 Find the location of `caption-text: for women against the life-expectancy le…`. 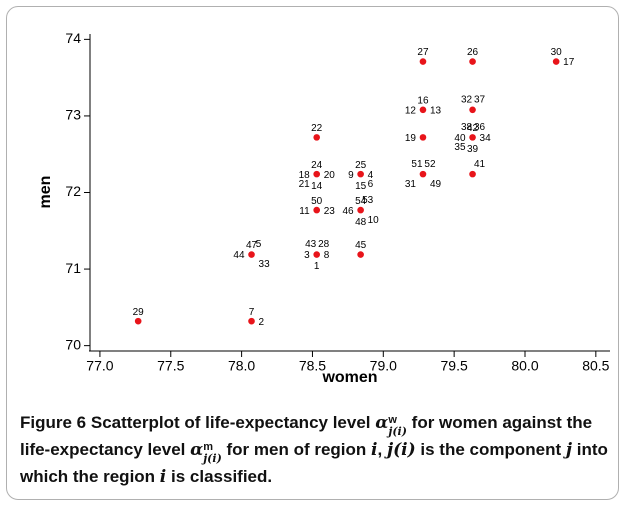

caption-text: for women against the life-expectancy le… is located at coordinates (306, 436).